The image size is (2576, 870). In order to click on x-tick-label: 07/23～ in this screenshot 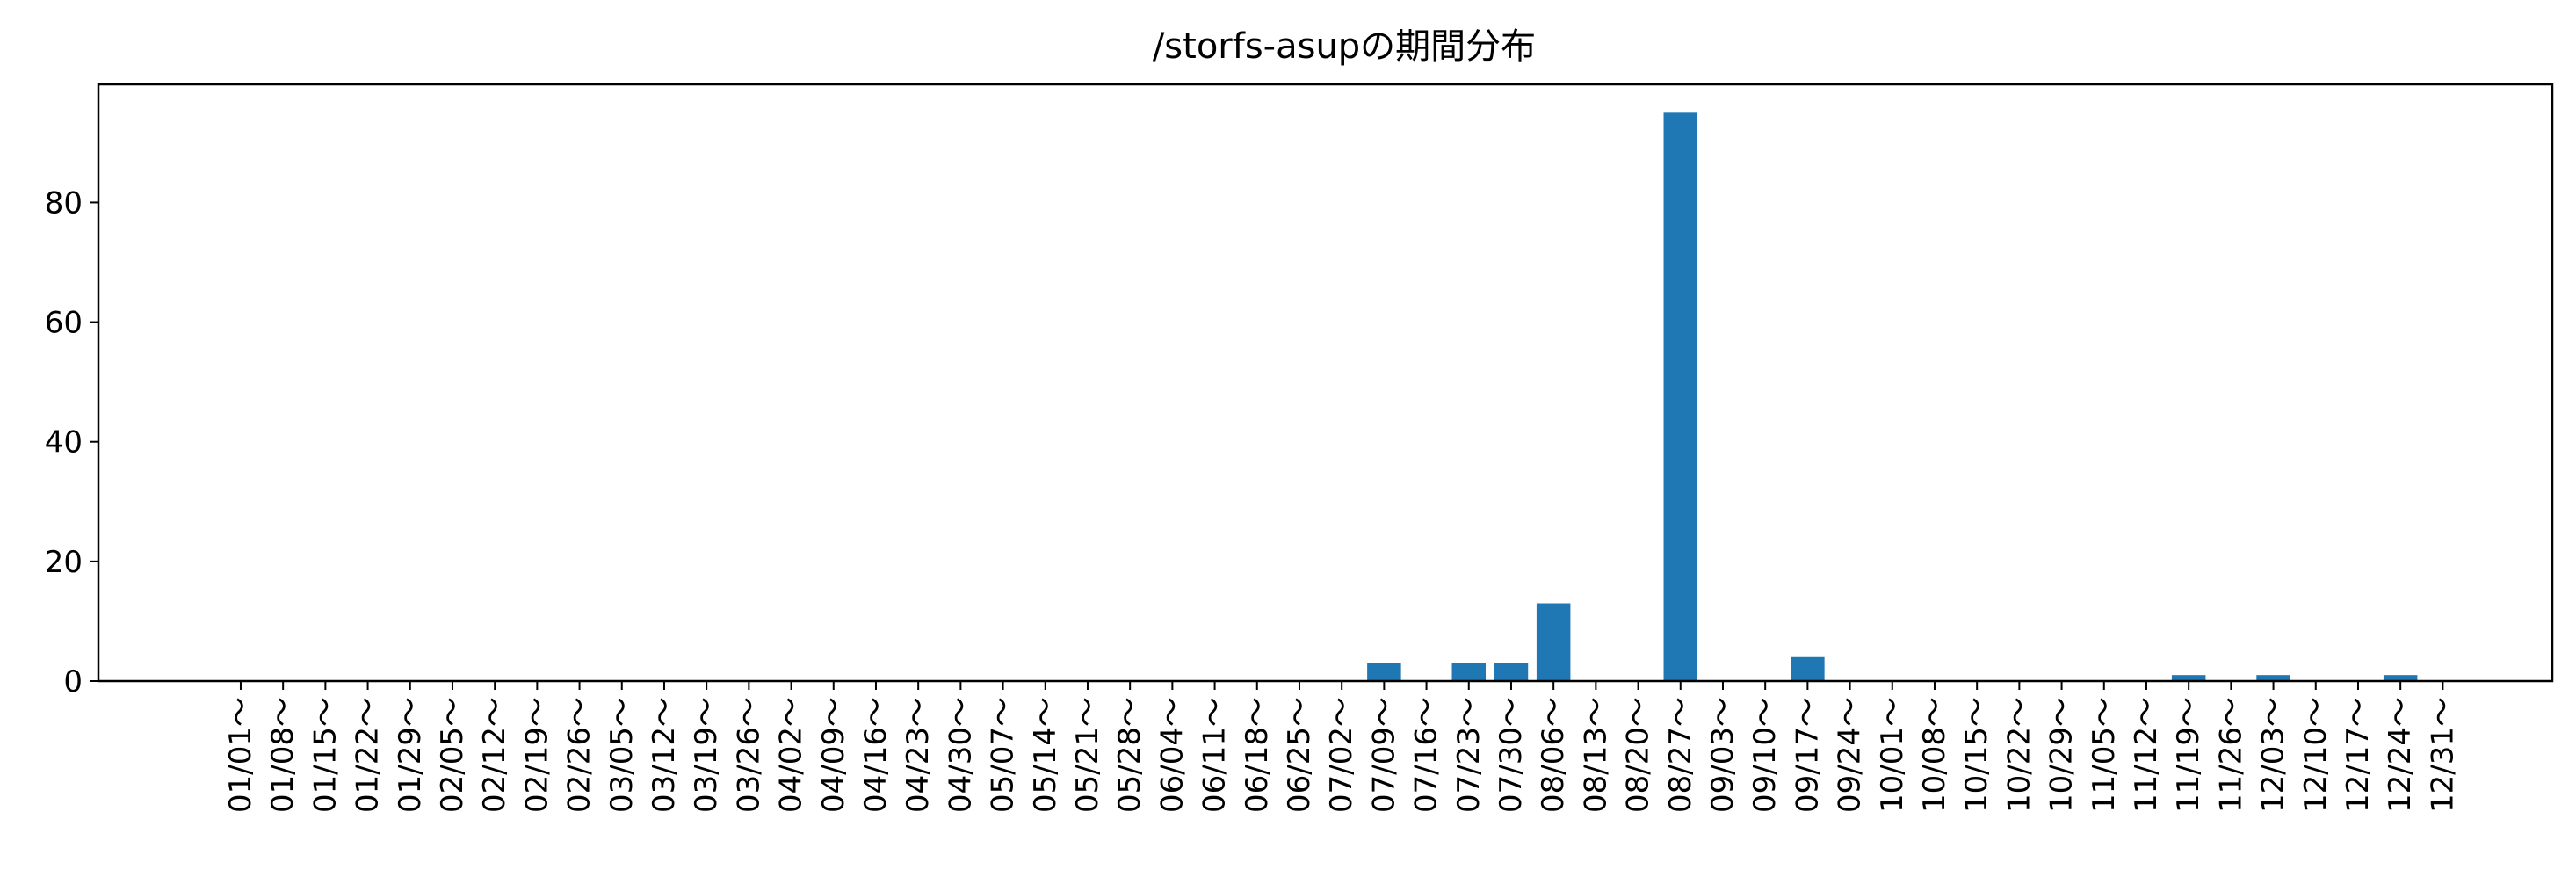, I will do `click(1469, 755)`.